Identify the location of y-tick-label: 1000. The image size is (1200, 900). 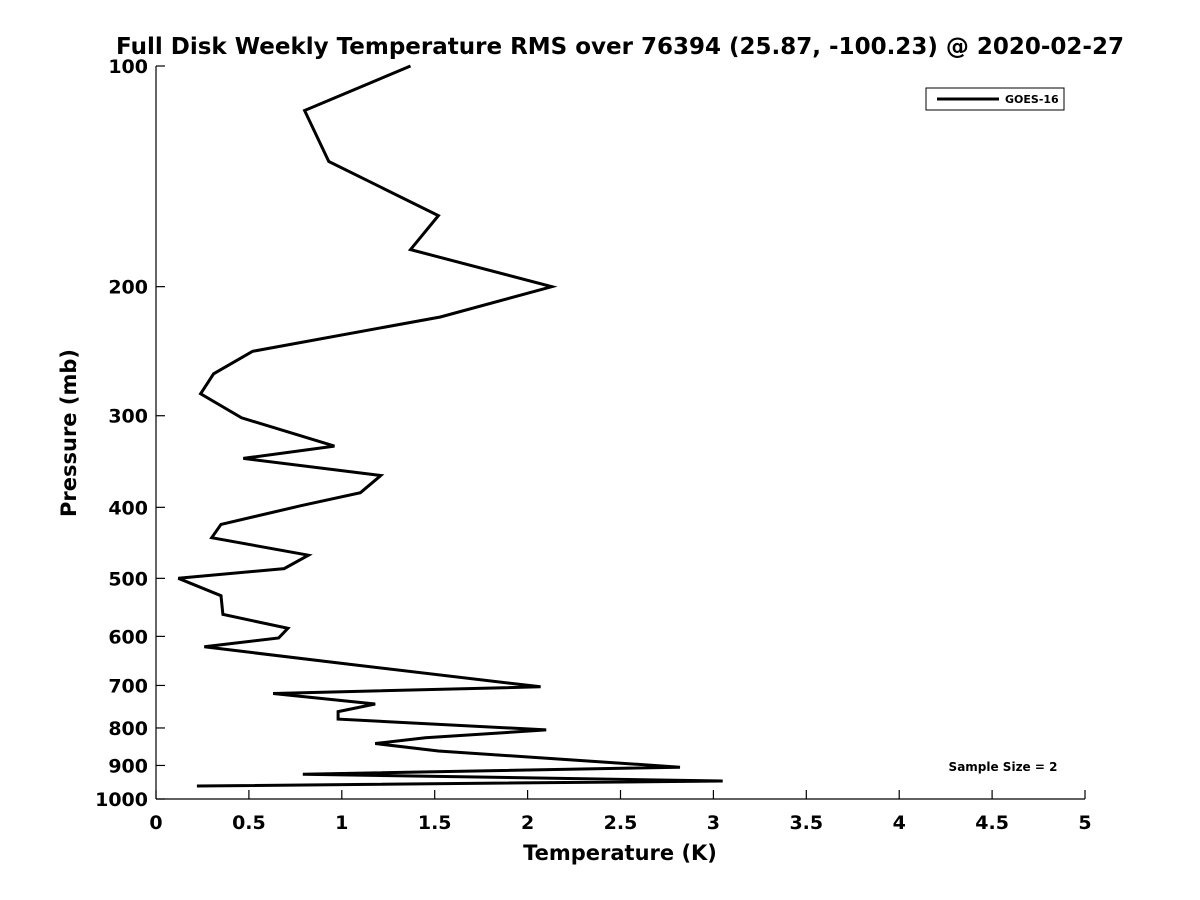
(121, 800).